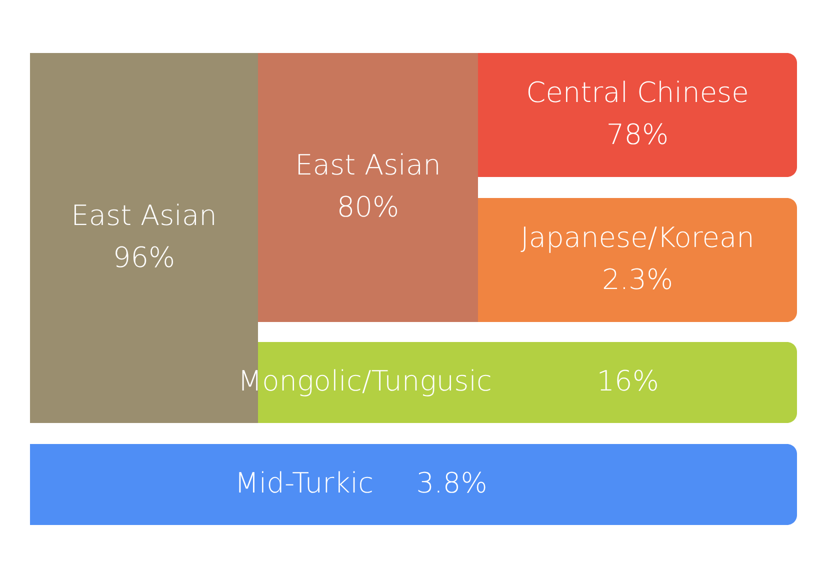 The height and width of the screenshot is (562, 828). Describe the element at coordinates (368, 207) in the screenshot. I see `data-label: 80%` at that location.